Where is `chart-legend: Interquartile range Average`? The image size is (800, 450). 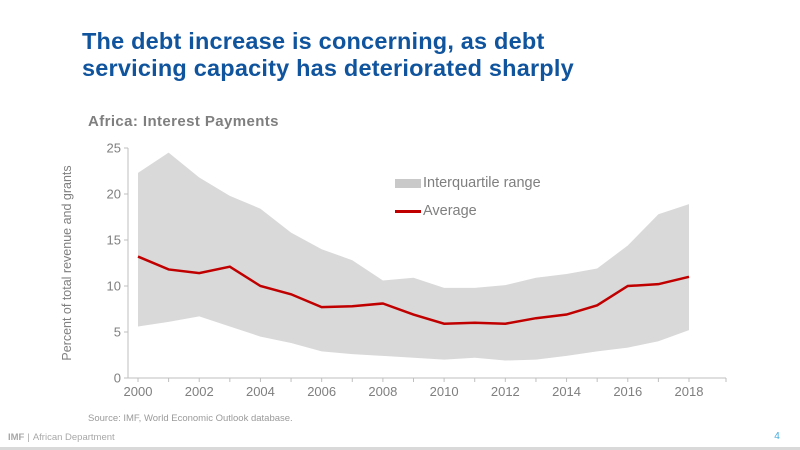
chart-legend: Interquartile range Average is located at coordinates (468, 197).